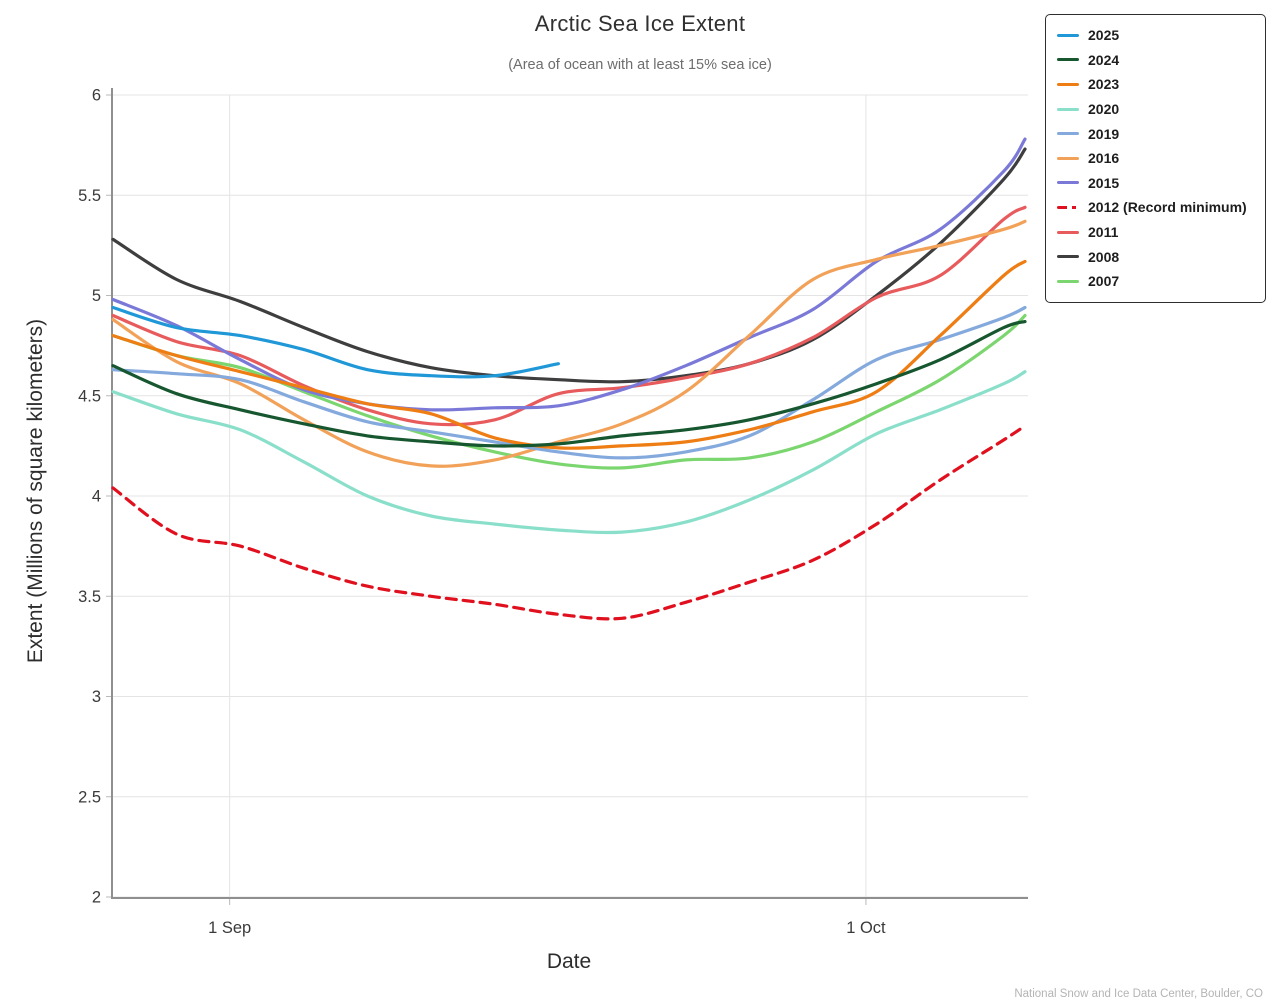 The height and width of the screenshot is (1008, 1280). I want to click on y-tick-label: 3, so click(96, 697).